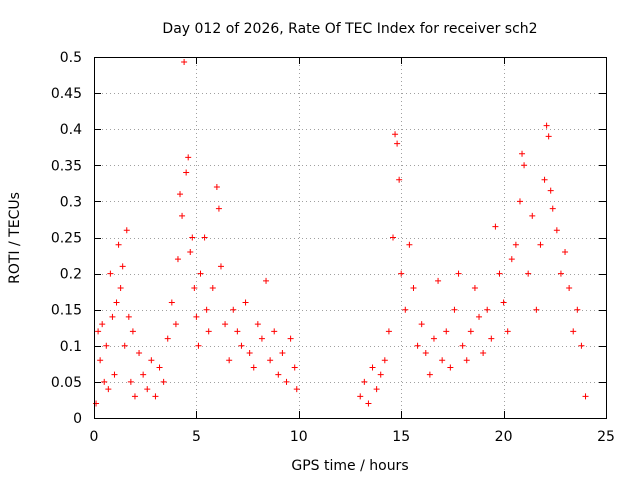  What do you see at coordinates (15, 238) in the screenshot?
I see `y-axis-label: ROTI / TECUs` at bounding box center [15, 238].